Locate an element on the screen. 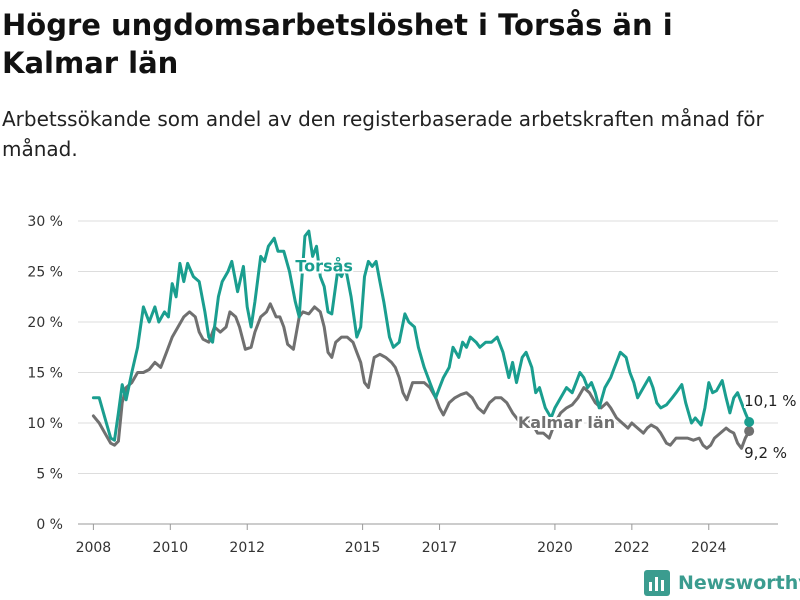 This screenshot has width=800, height=600. y-tick-label: 30 % is located at coordinates (45, 222).